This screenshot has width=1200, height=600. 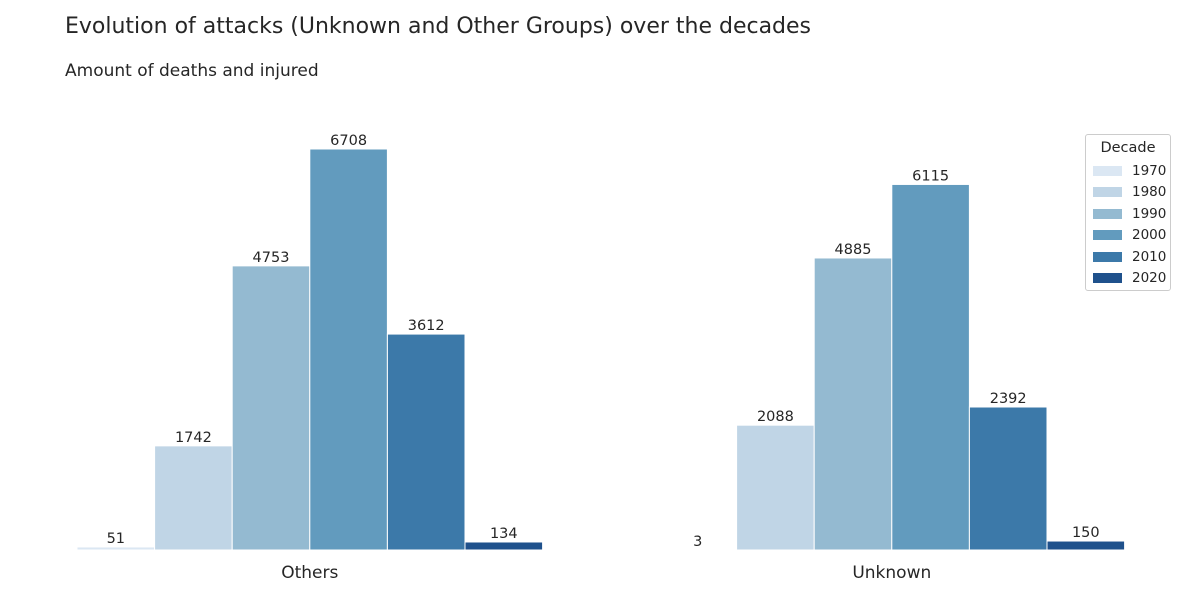 I want to click on x-tick-label-unknown: Unknown, so click(x=891, y=573).